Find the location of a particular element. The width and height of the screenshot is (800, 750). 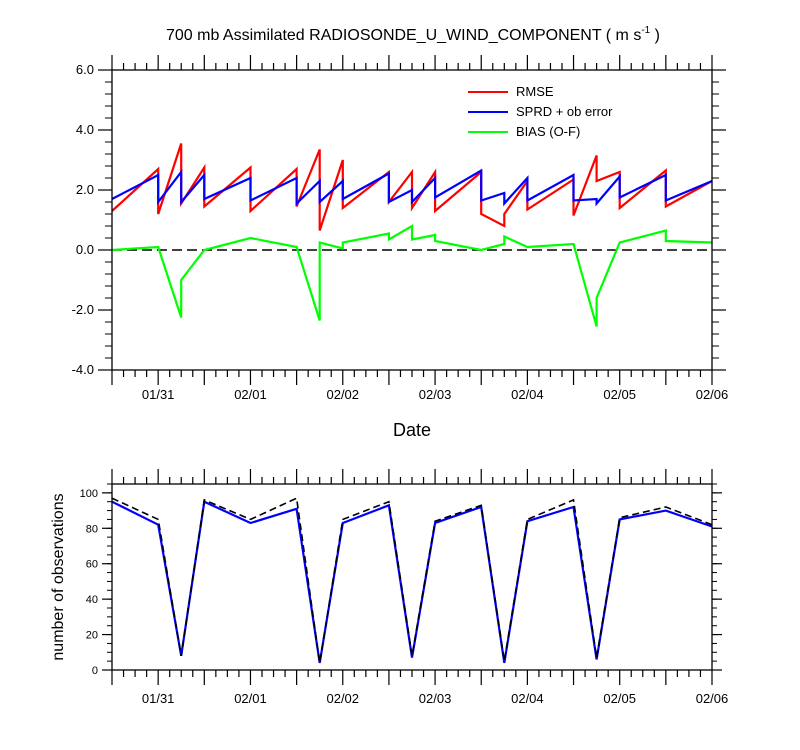

chart-title-superscript: -1 is located at coordinates (645, 30).